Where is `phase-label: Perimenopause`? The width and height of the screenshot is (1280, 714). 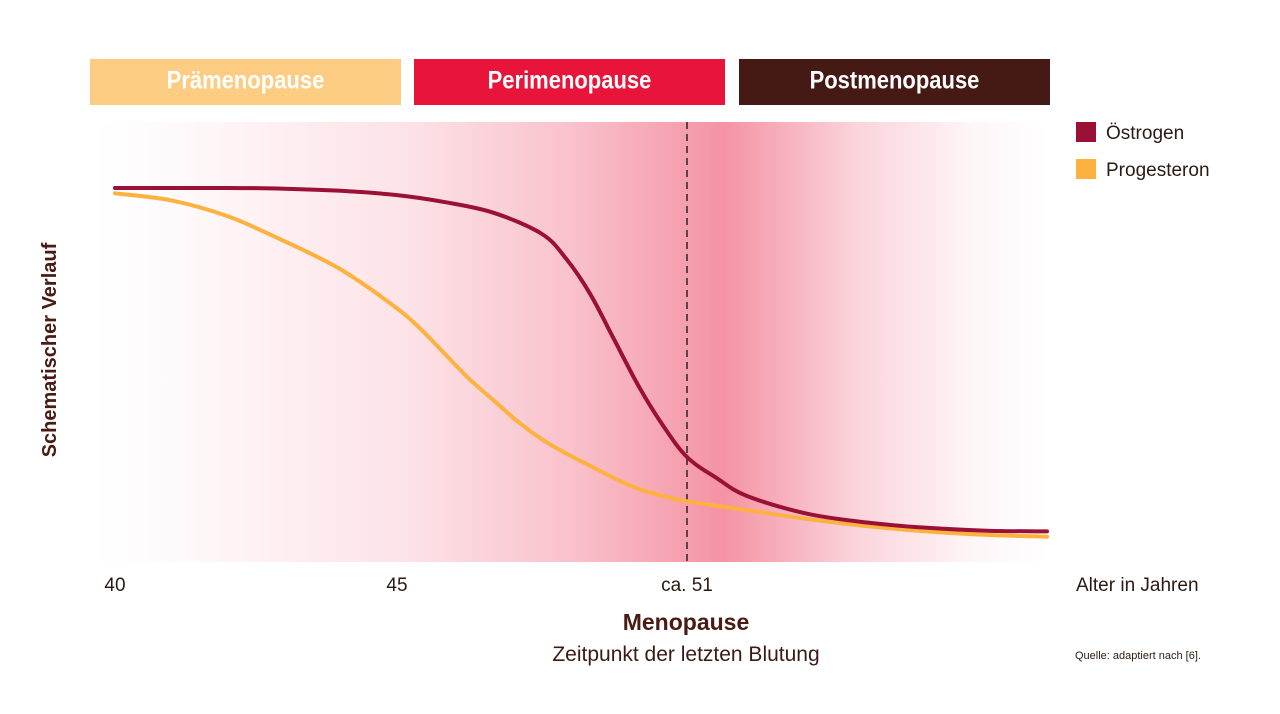
phase-label: Perimenopause is located at coordinates (570, 80).